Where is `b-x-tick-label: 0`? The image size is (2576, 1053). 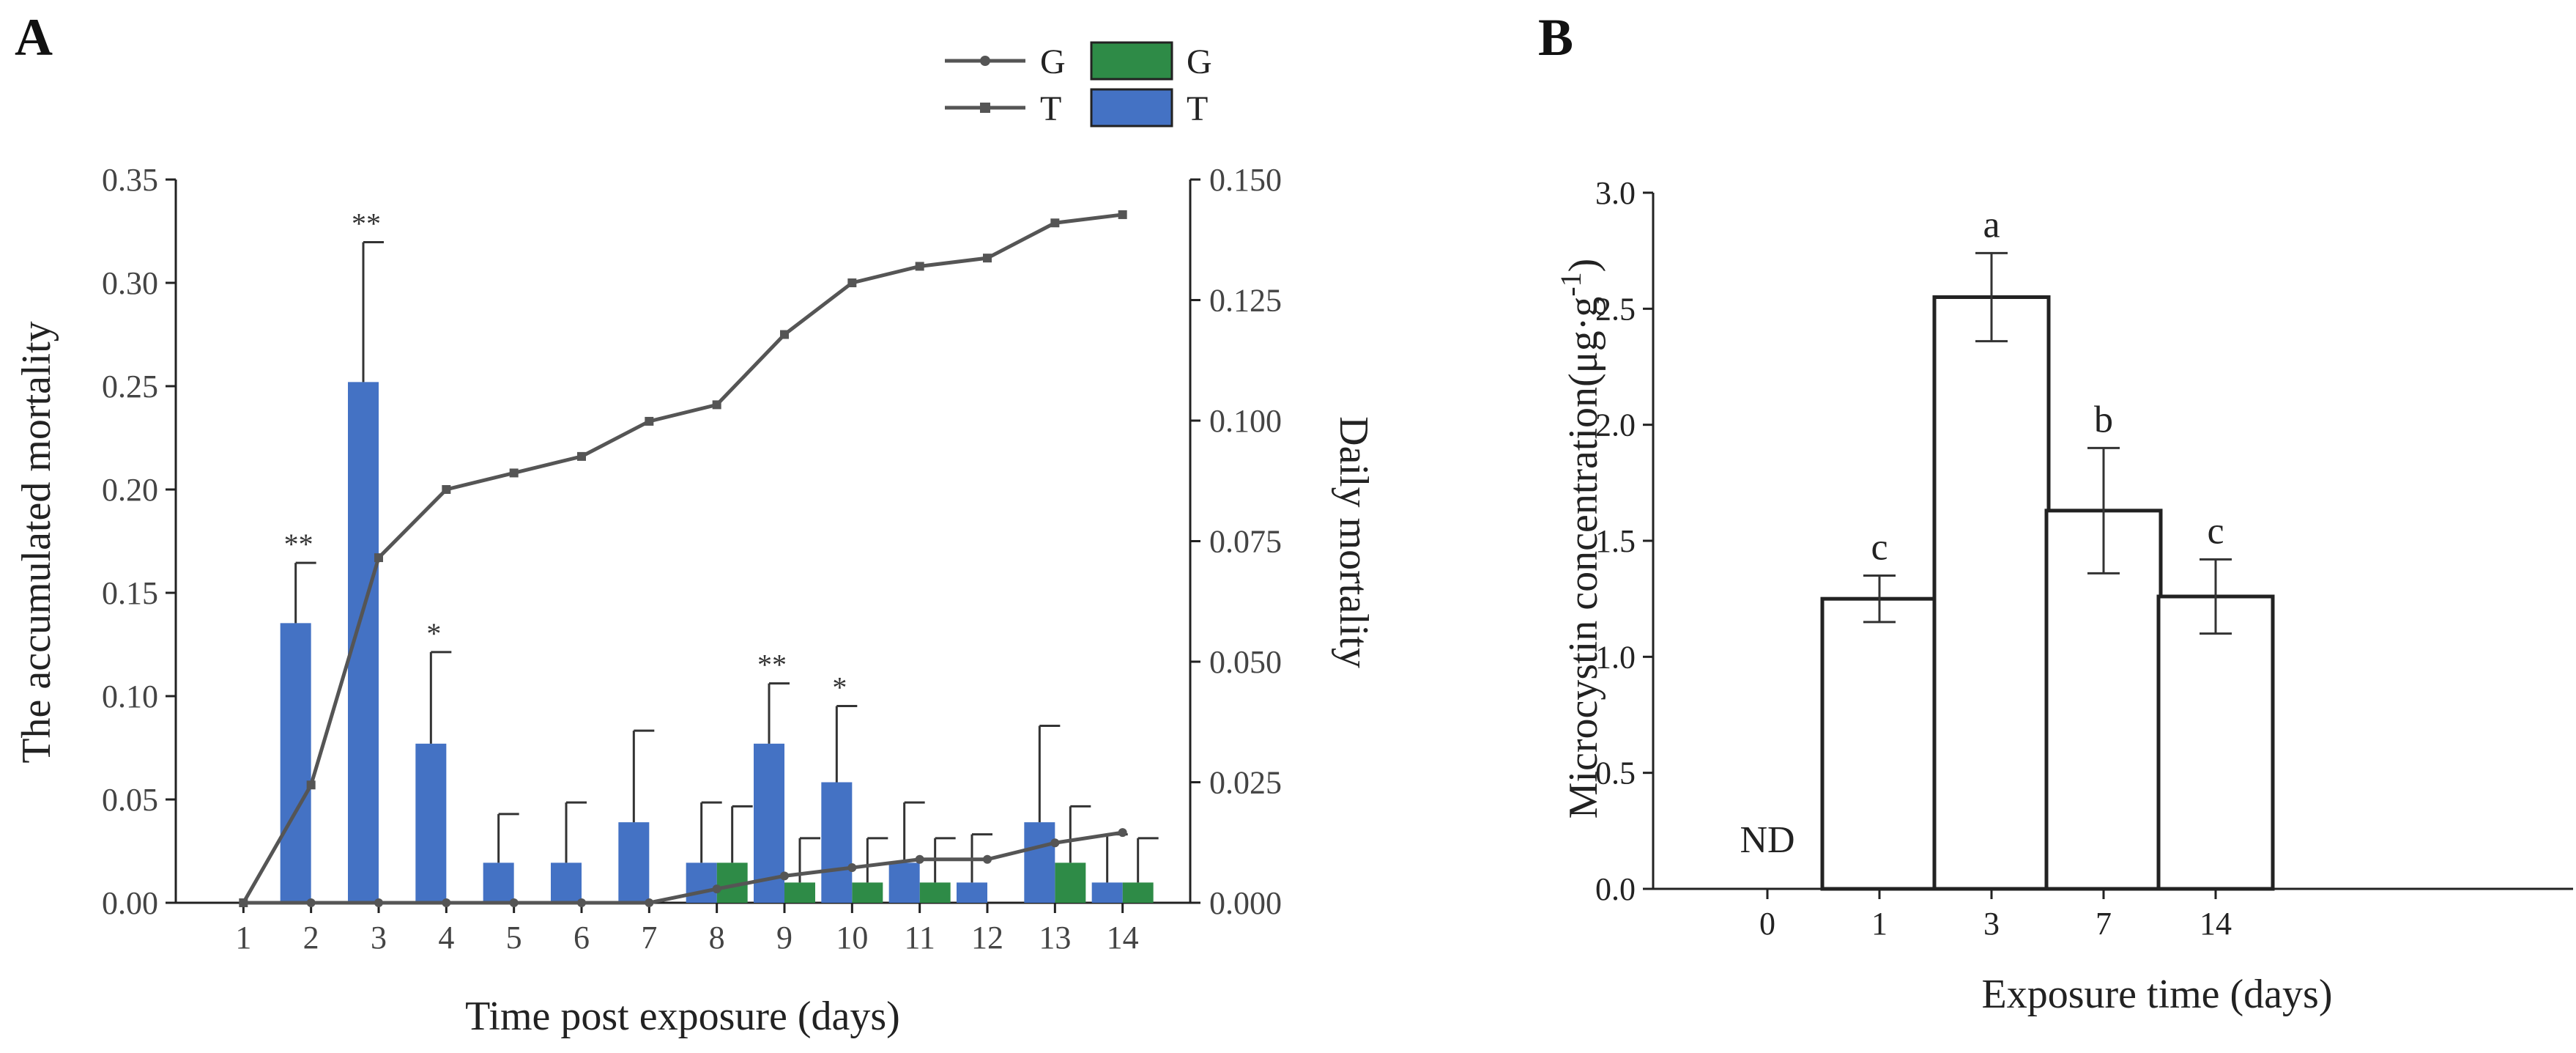 b-x-tick-label: 0 is located at coordinates (1767, 924).